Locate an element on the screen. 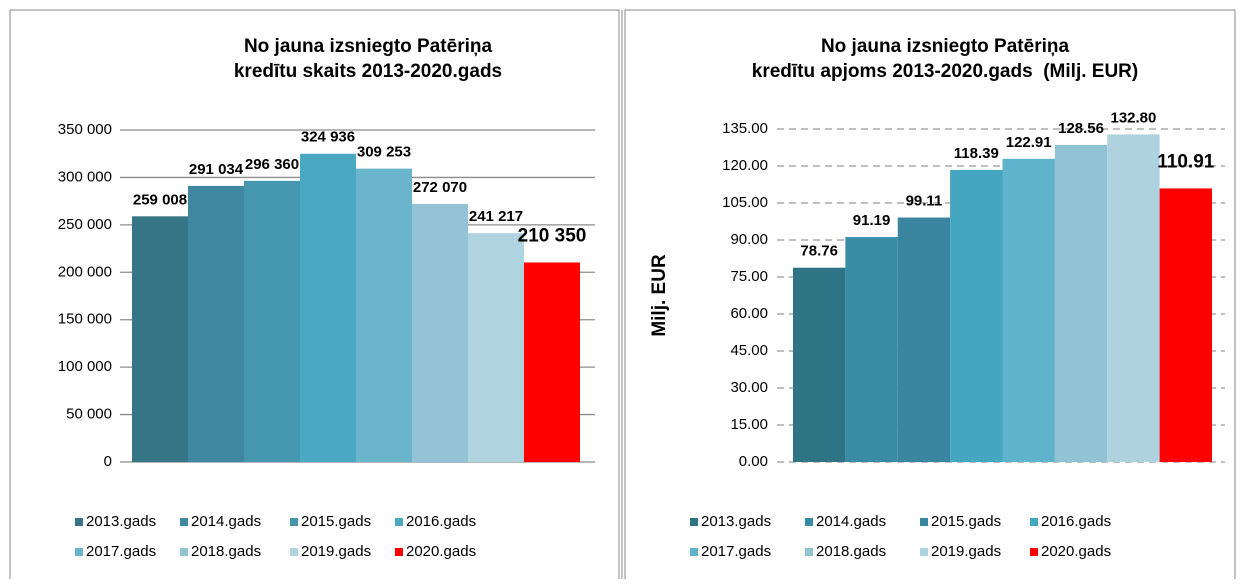 The height and width of the screenshot is (584, 1248). data-label: 99.11 is located at coordinates (924, 200).